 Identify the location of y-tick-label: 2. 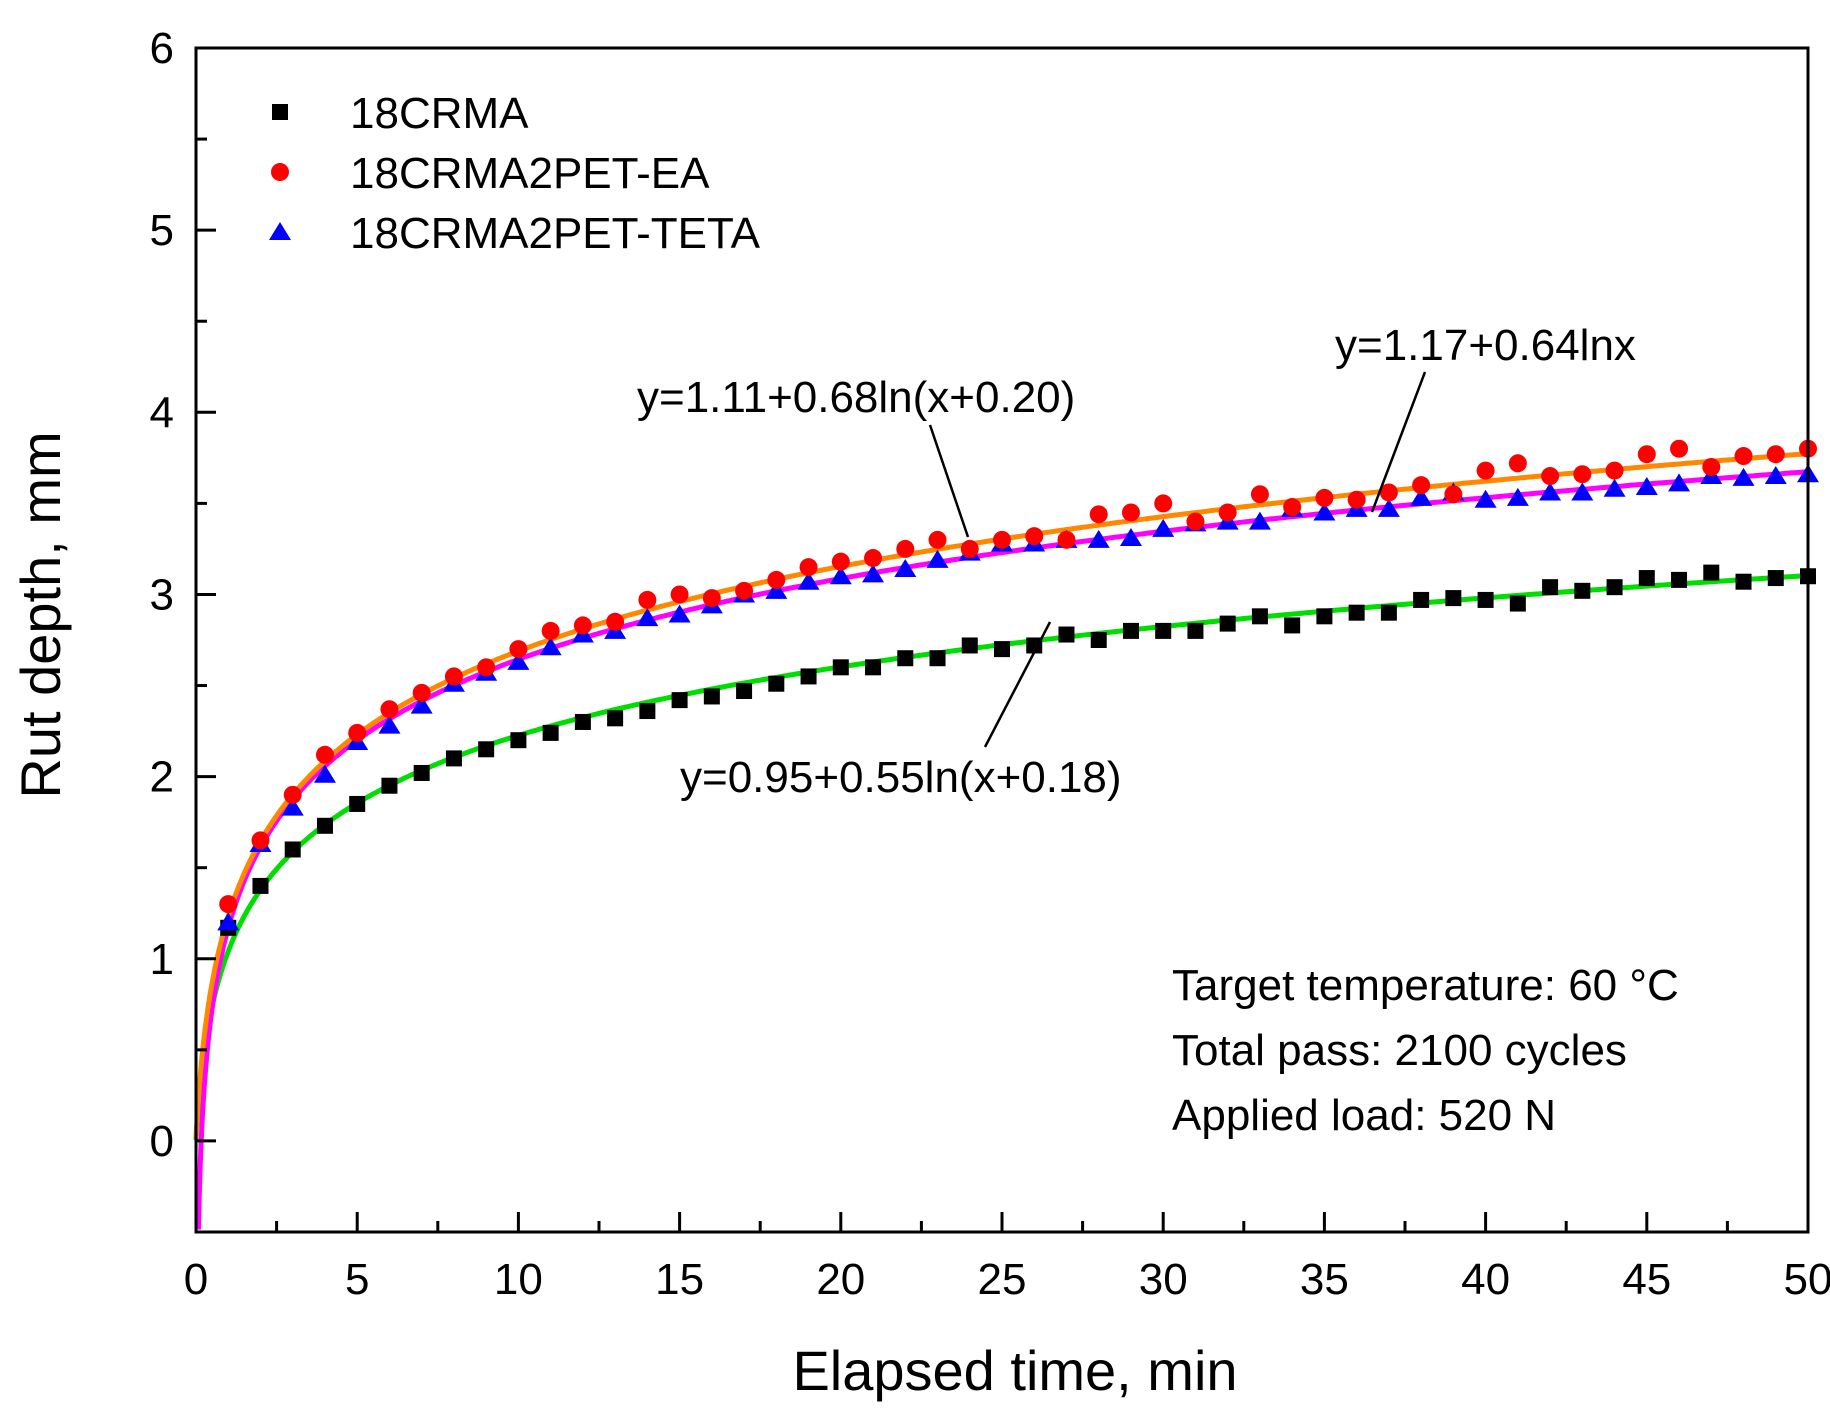
(162, 777).